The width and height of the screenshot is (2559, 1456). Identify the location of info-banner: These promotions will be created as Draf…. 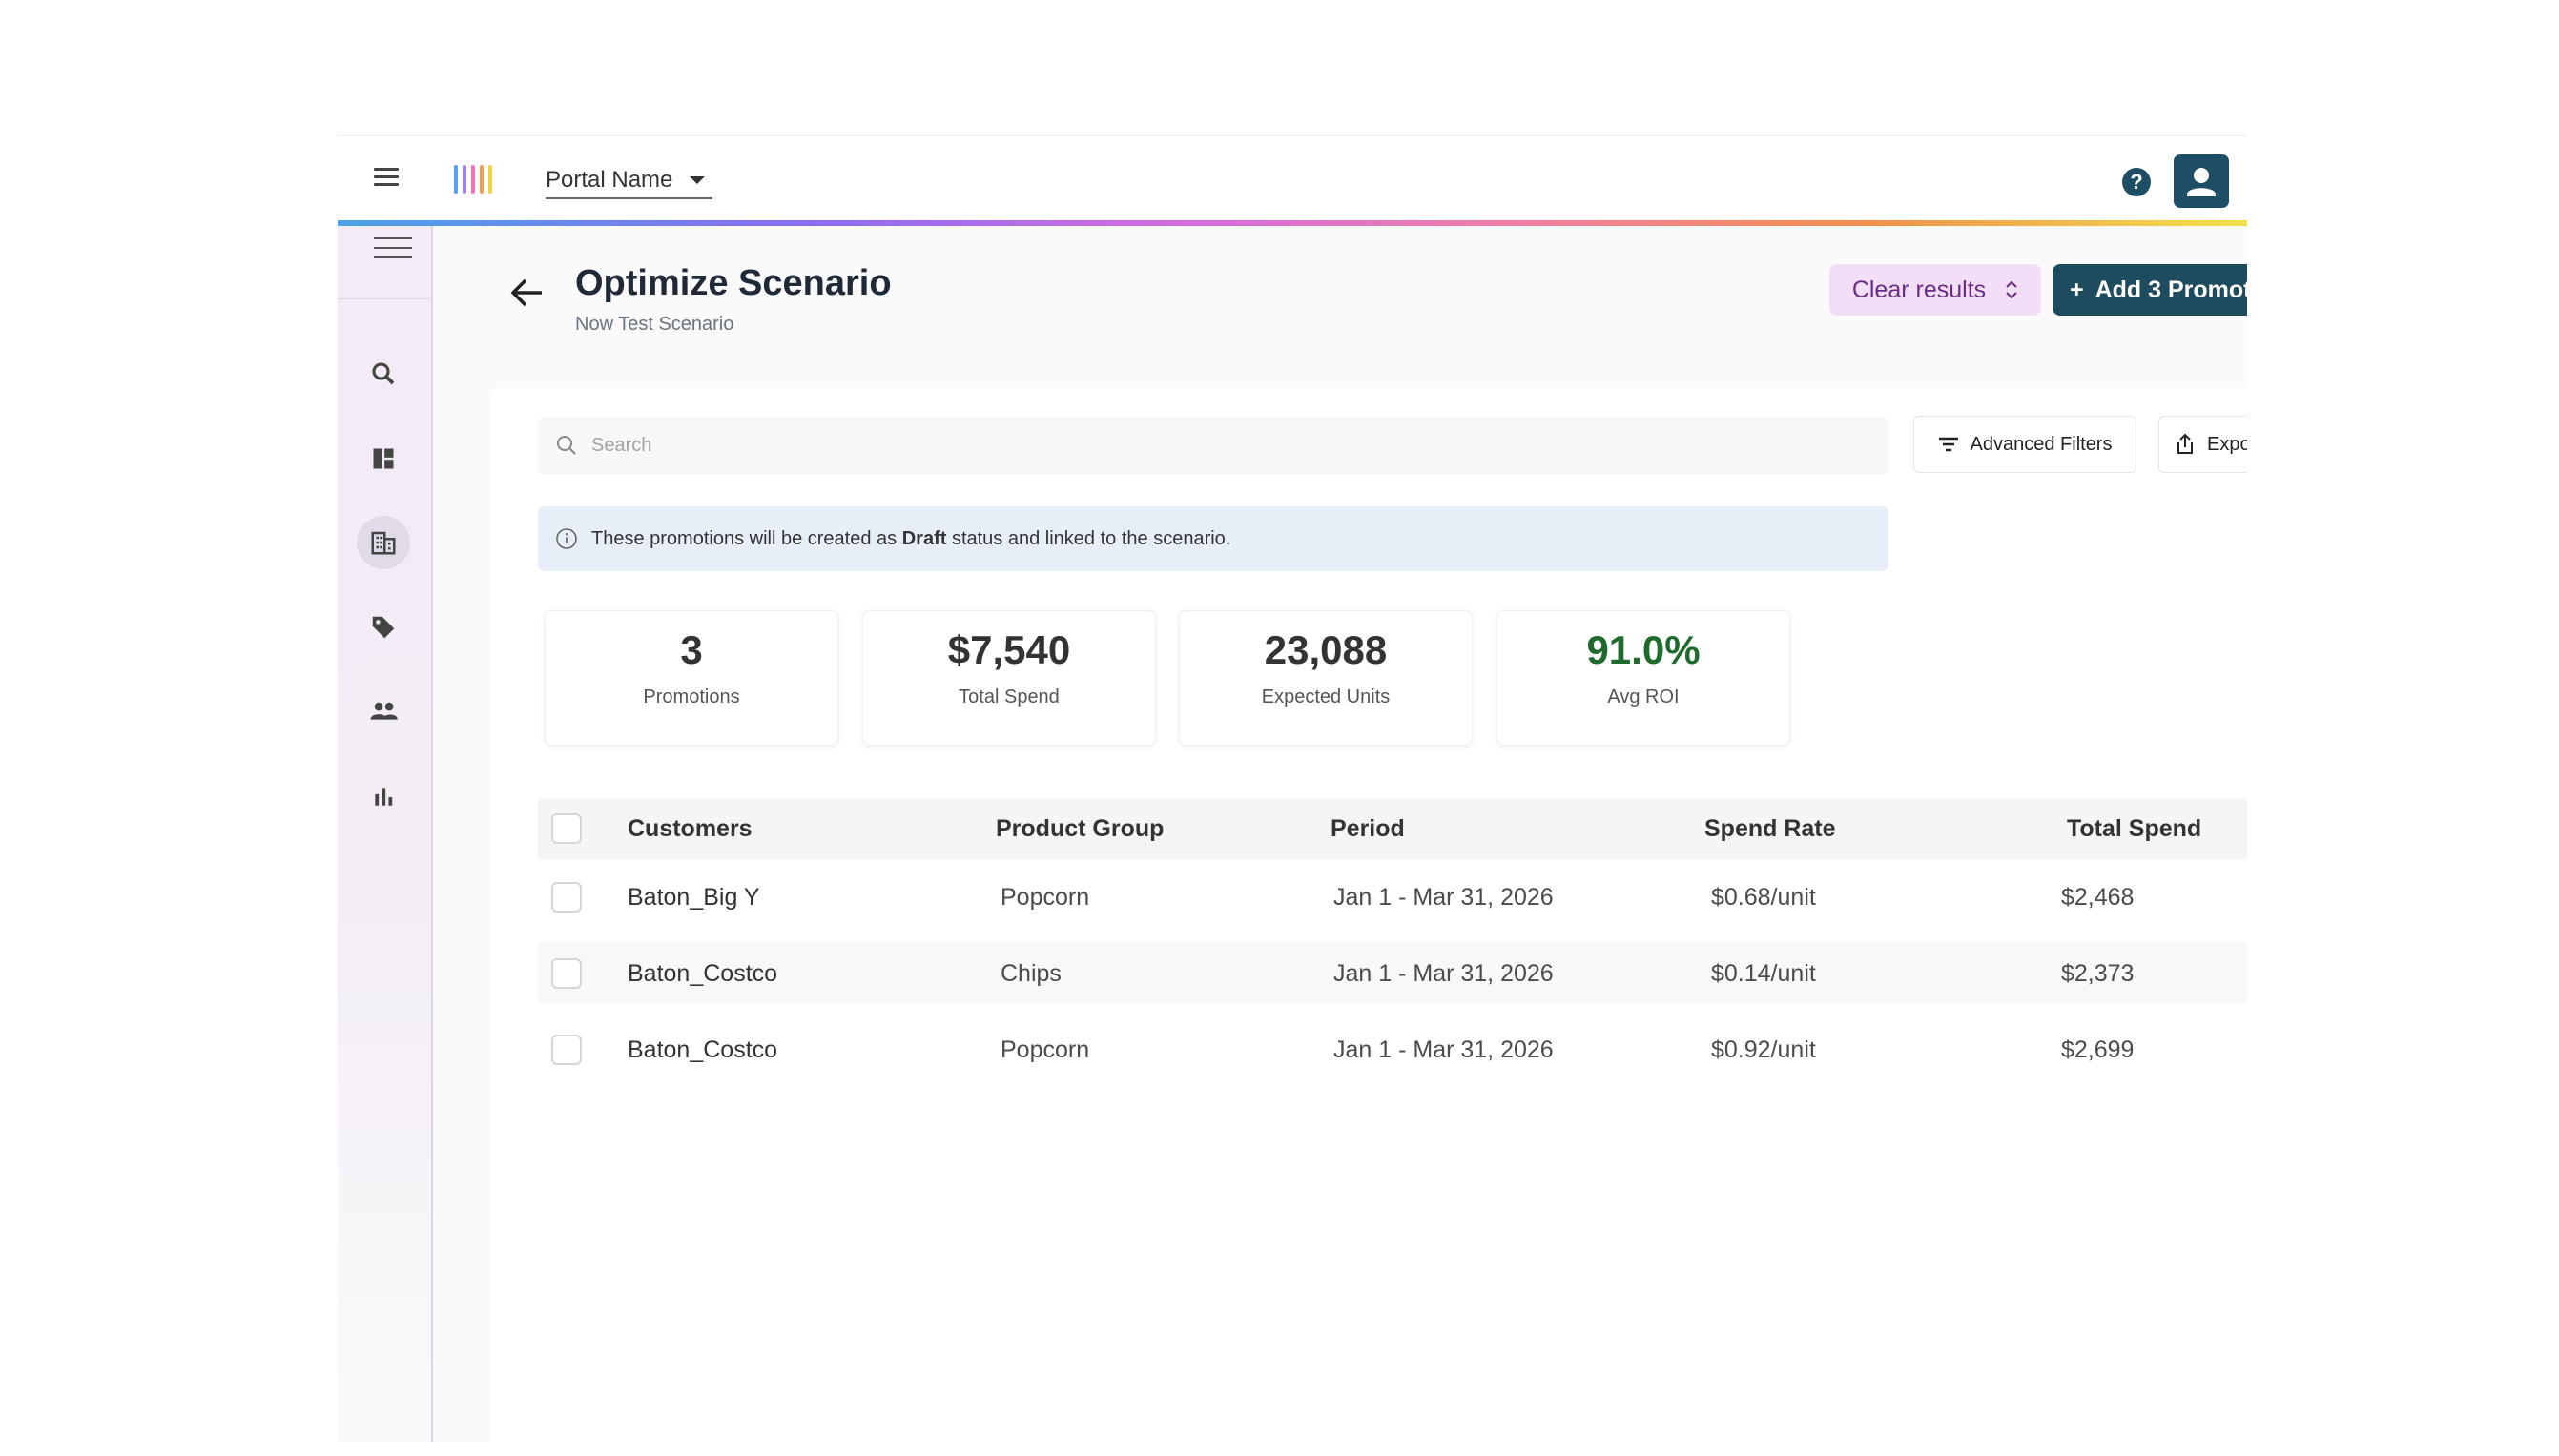
(1213, 538).